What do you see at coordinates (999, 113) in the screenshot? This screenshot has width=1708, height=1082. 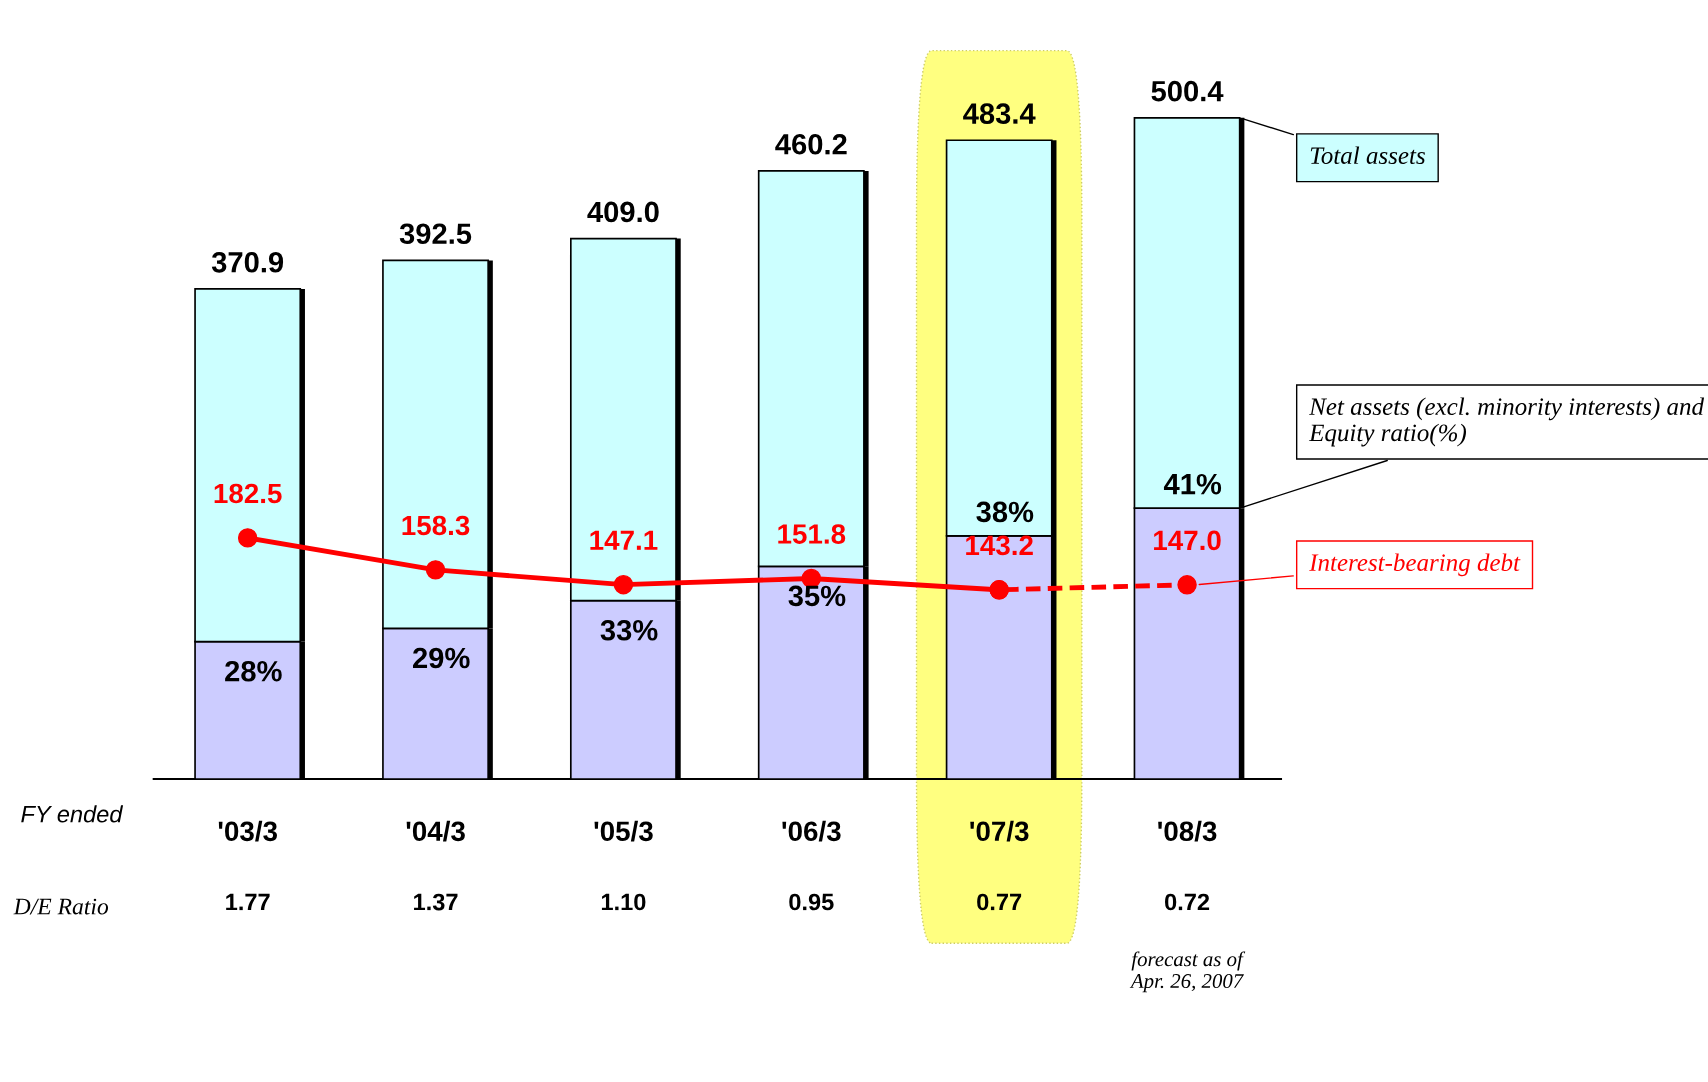 I see `total-label: 483.4` at bounding box center [999, 113].